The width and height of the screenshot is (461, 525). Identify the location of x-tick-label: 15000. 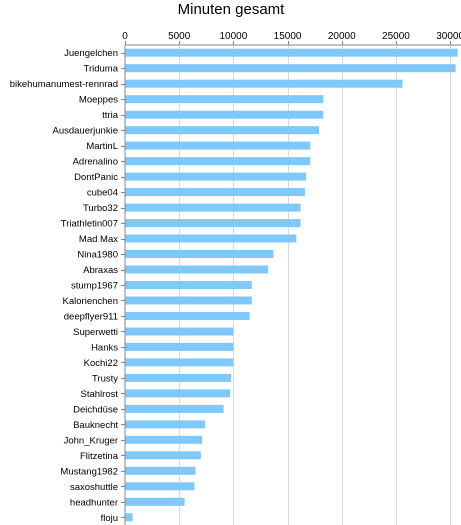
(288, 36).